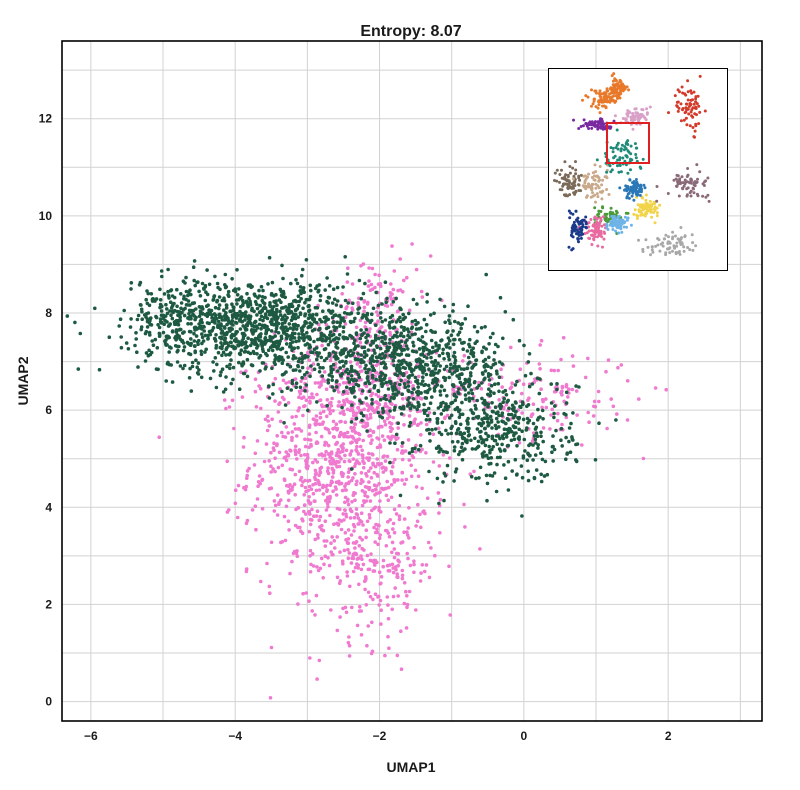 The width and height of the screenshot is (800, 790). What do you see at coordinates (378, 736) in the screenshot?
I see `x-axis-ticks: −6 −4 −2 0 2` at bounding box center [378, 736].